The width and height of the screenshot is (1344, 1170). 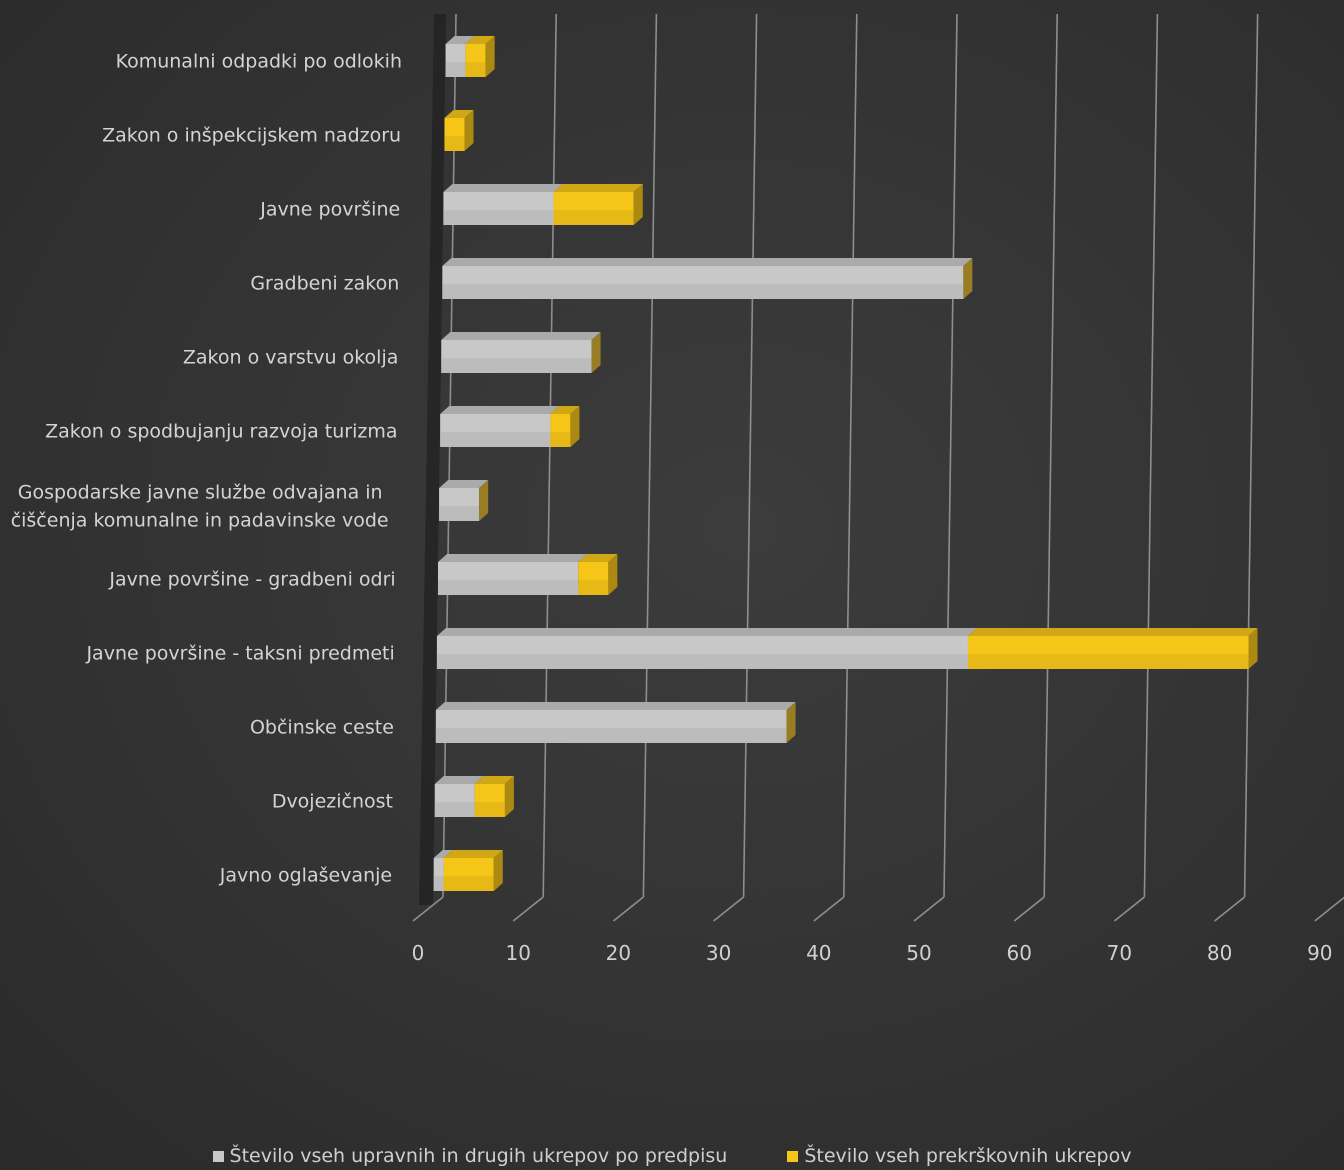 What do you see at coordinates (305, 876) in the screenshot?
I see `category-label: Javno oglaševanje` at bounding box center [305, 876].